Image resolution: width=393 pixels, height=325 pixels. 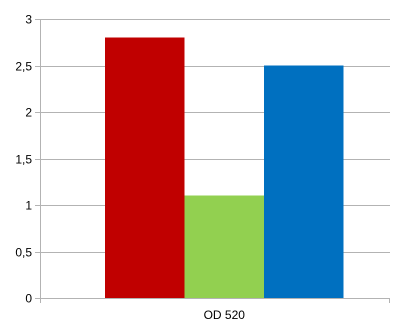 I want to click on y-tick-label: 0, so click(x=28, y=299).